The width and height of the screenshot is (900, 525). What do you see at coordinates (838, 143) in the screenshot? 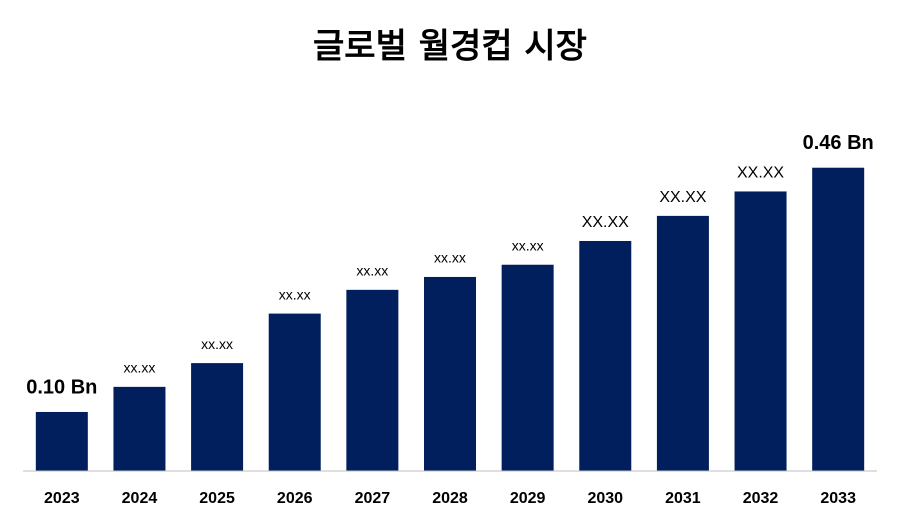
I see `value-label: 0.46 Bn` at bounding box center [838, 143].